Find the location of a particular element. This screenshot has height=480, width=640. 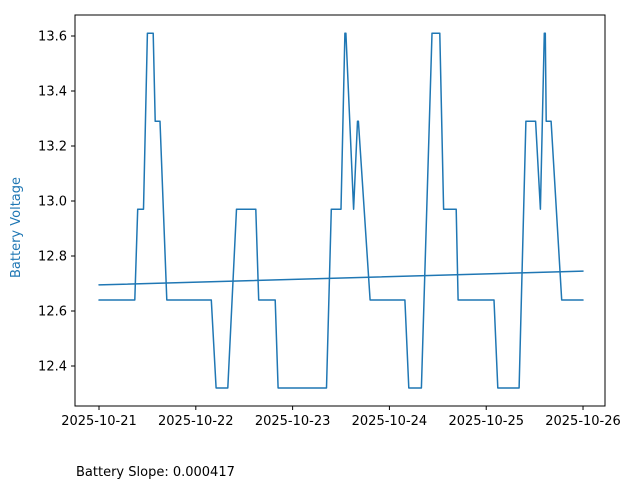

x-tick-label: 2025-10-26 is located at coordinates (583, 421).